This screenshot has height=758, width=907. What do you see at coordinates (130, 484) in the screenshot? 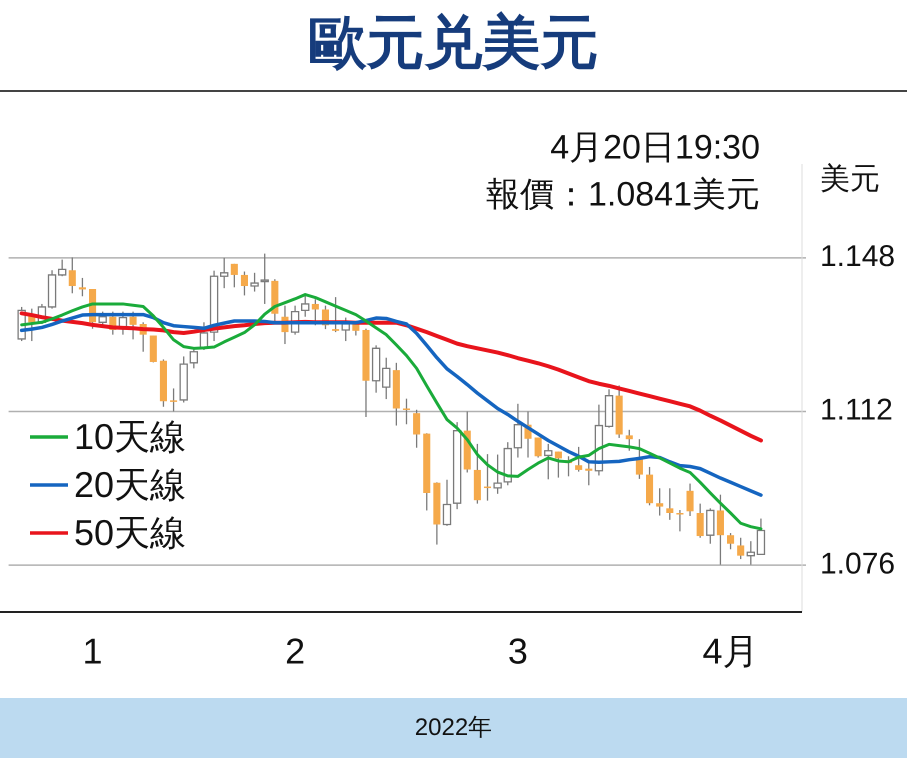
I see `legend-label: 20天線` at bounding box center [130, 484].